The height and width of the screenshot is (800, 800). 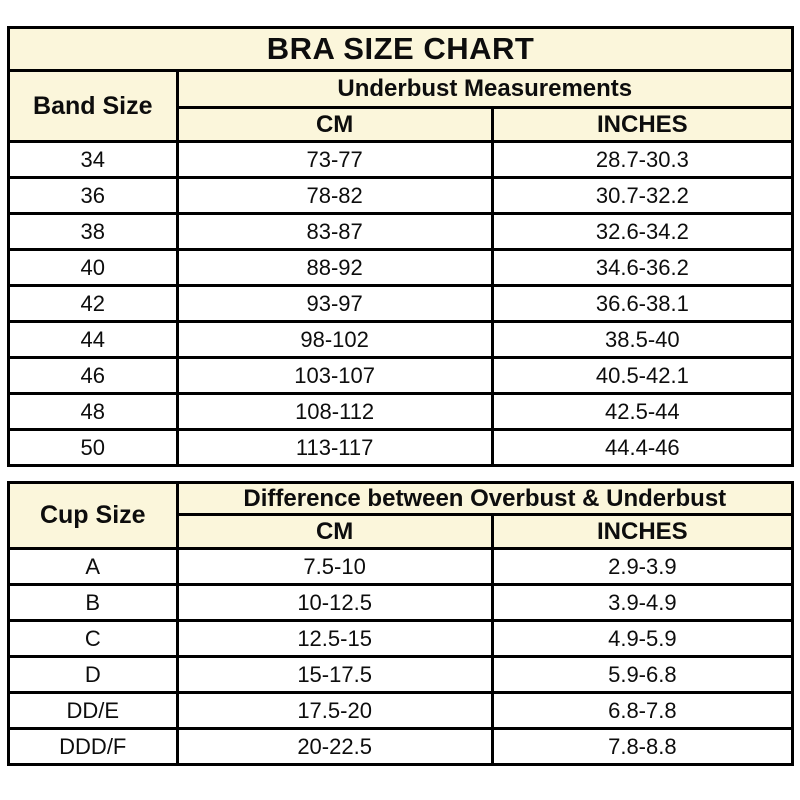 I want to click on table-cell-inches: 32.6-34.2, so click(x=642, y=231).